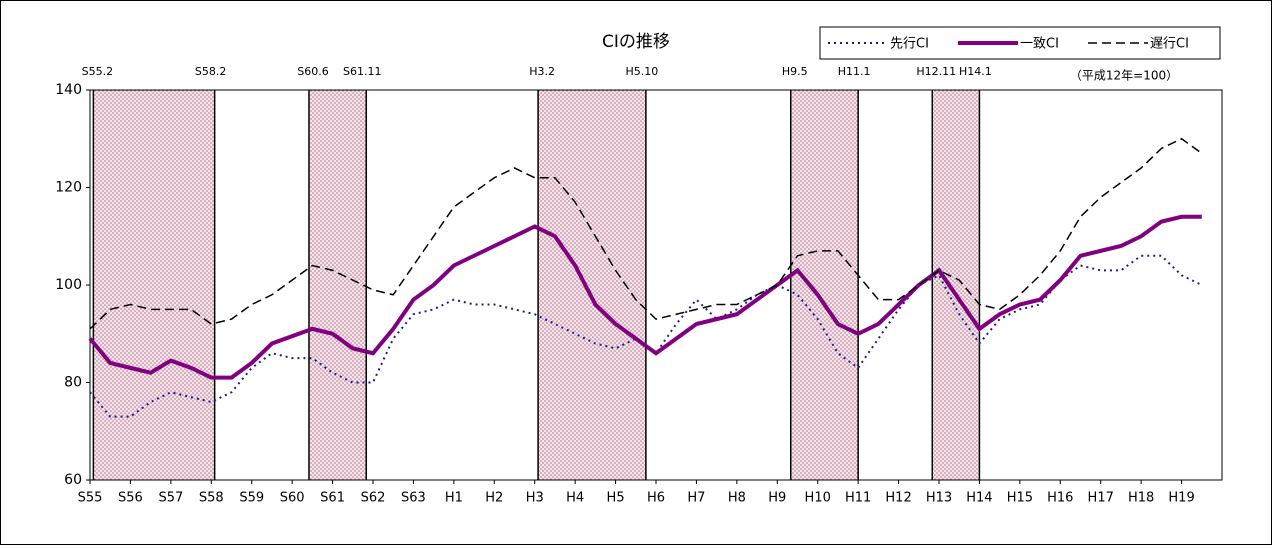 This screenshot has width=1272, height=549. I want to click on x-tick-label: S56, so click(130, 498).